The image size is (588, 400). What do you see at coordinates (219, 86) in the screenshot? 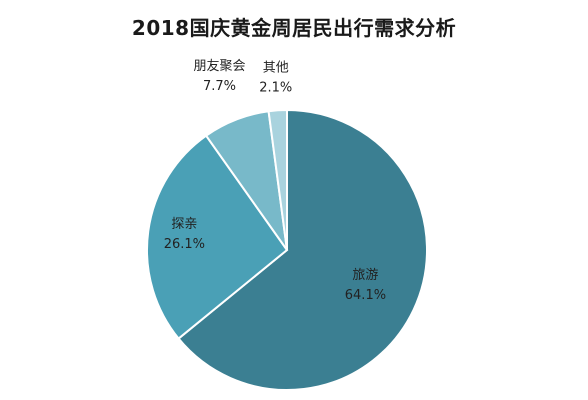
I see `slice-label-value-3: 7.7%` at bounding box center [219, 86].